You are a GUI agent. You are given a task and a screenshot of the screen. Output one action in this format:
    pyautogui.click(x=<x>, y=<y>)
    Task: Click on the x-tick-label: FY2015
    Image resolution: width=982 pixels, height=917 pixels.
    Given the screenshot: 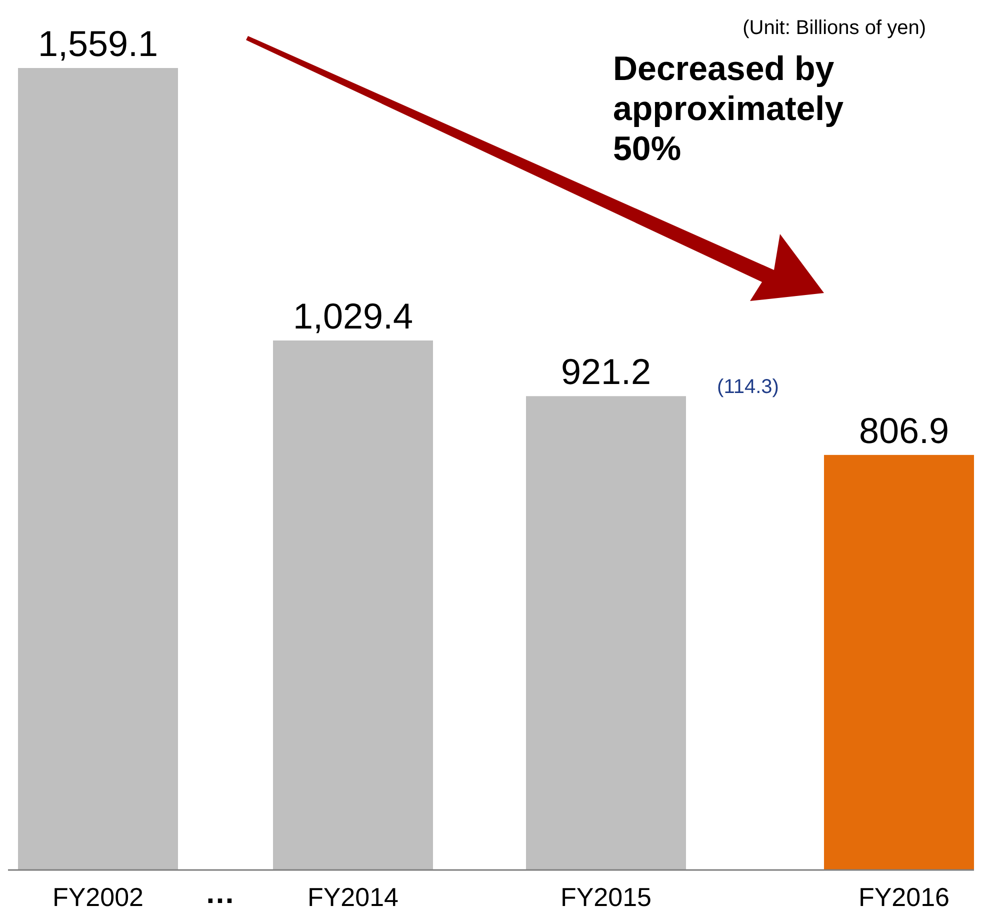 What is the action you would take?
    pyautogui.click(x=606, y=897)
    